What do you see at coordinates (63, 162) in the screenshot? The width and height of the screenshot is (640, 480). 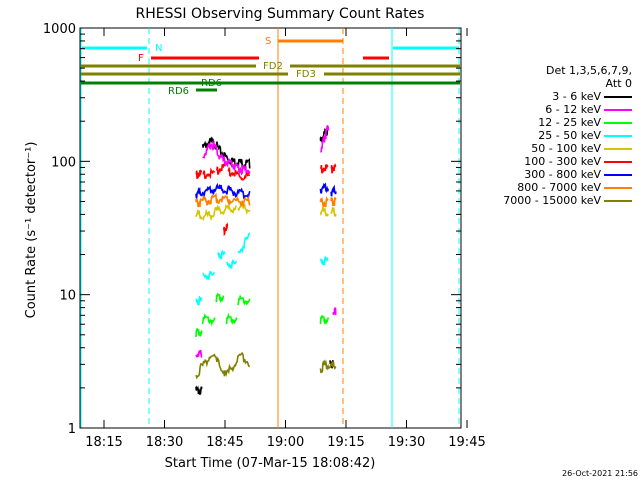 I see `y-tick-label: 100` at bounding box center [63, 162].